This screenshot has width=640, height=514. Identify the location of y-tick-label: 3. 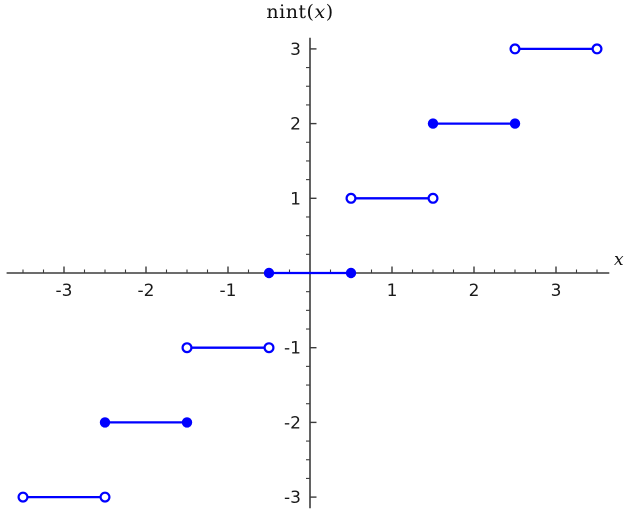
(295, 50).